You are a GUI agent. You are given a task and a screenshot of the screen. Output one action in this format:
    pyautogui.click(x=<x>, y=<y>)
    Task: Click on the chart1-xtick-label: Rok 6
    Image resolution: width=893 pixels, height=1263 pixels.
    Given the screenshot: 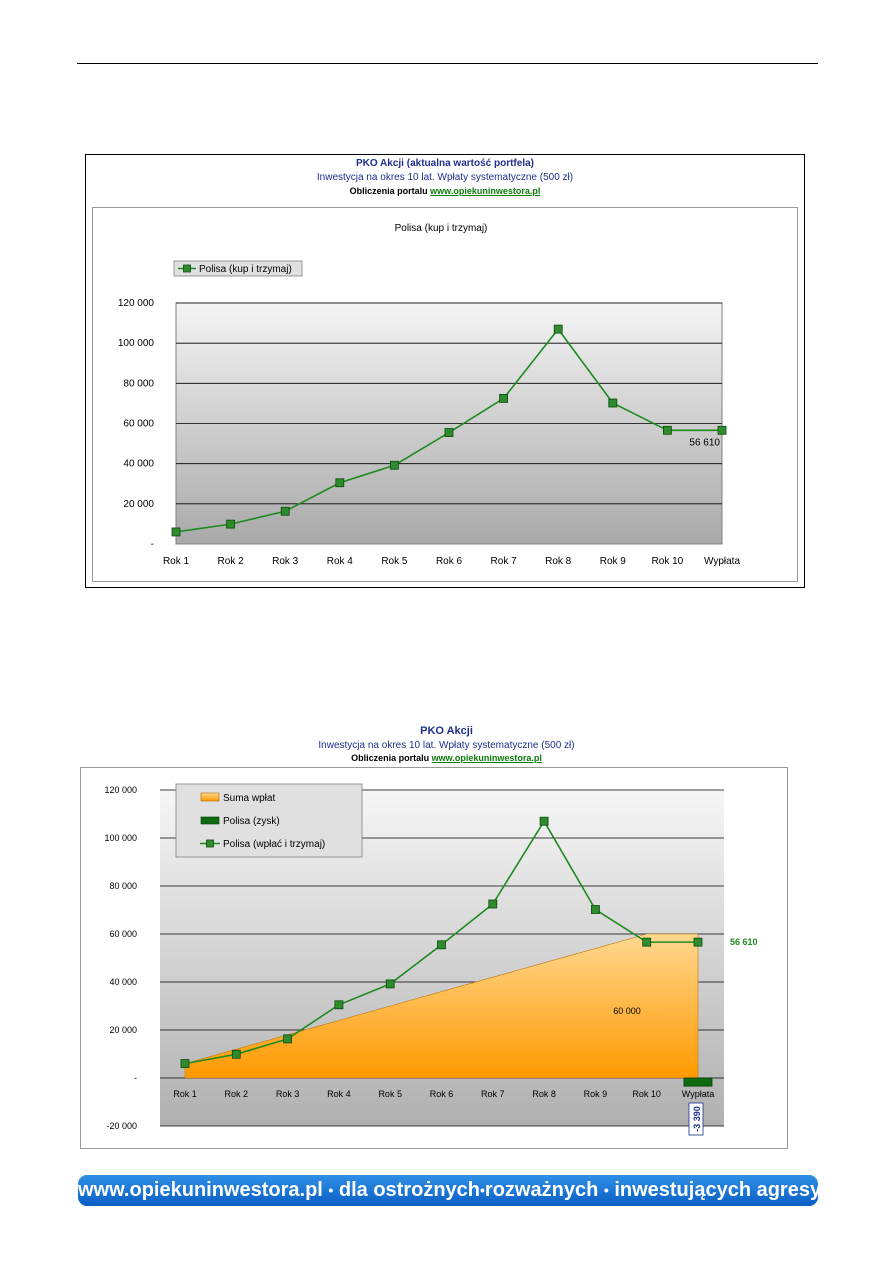 What is the action you would take?
    pyautogui.click(x=449, y=561)
    